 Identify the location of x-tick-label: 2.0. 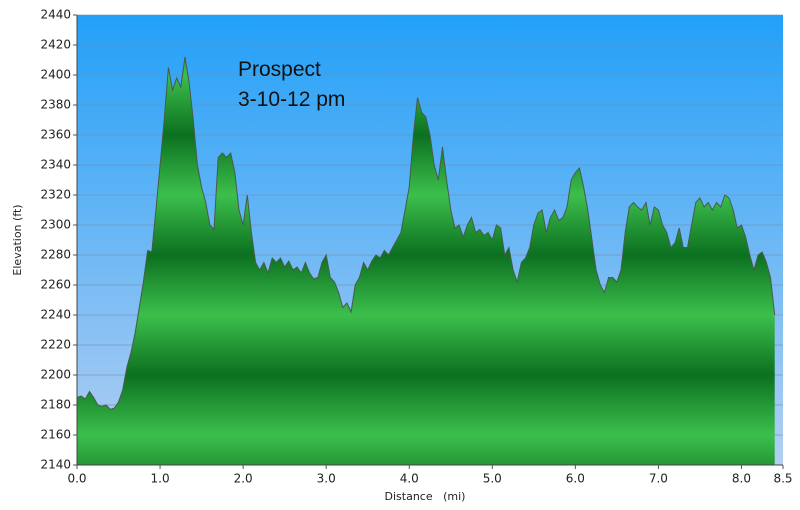
(243, 479).